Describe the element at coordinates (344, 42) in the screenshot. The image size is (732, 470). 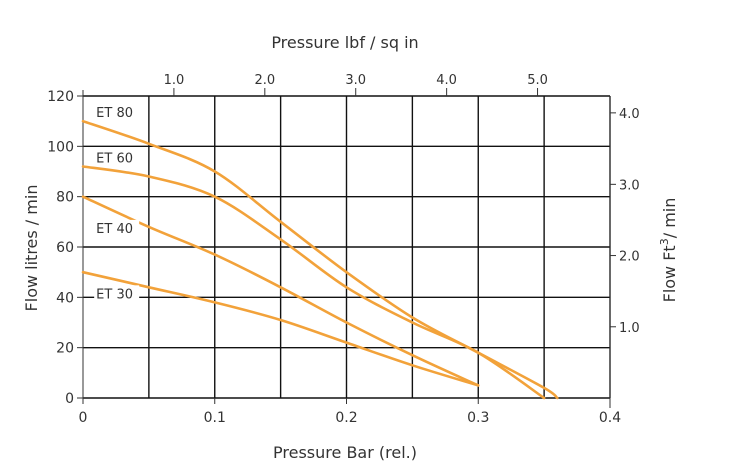
I see `top-axis-title: Pressure lbf / sq in` at that location.